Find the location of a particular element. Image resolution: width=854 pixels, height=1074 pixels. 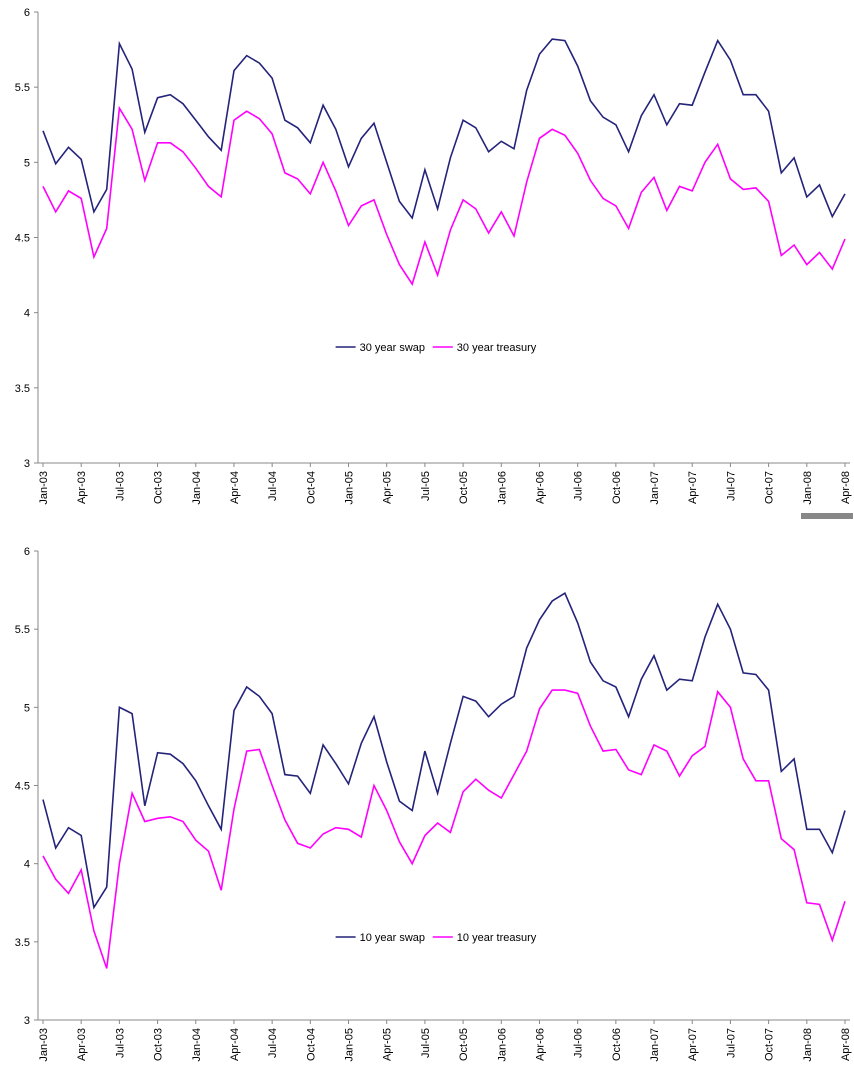

legend: 10 year swap 10 year treasury is located at coordinates (436, 938).